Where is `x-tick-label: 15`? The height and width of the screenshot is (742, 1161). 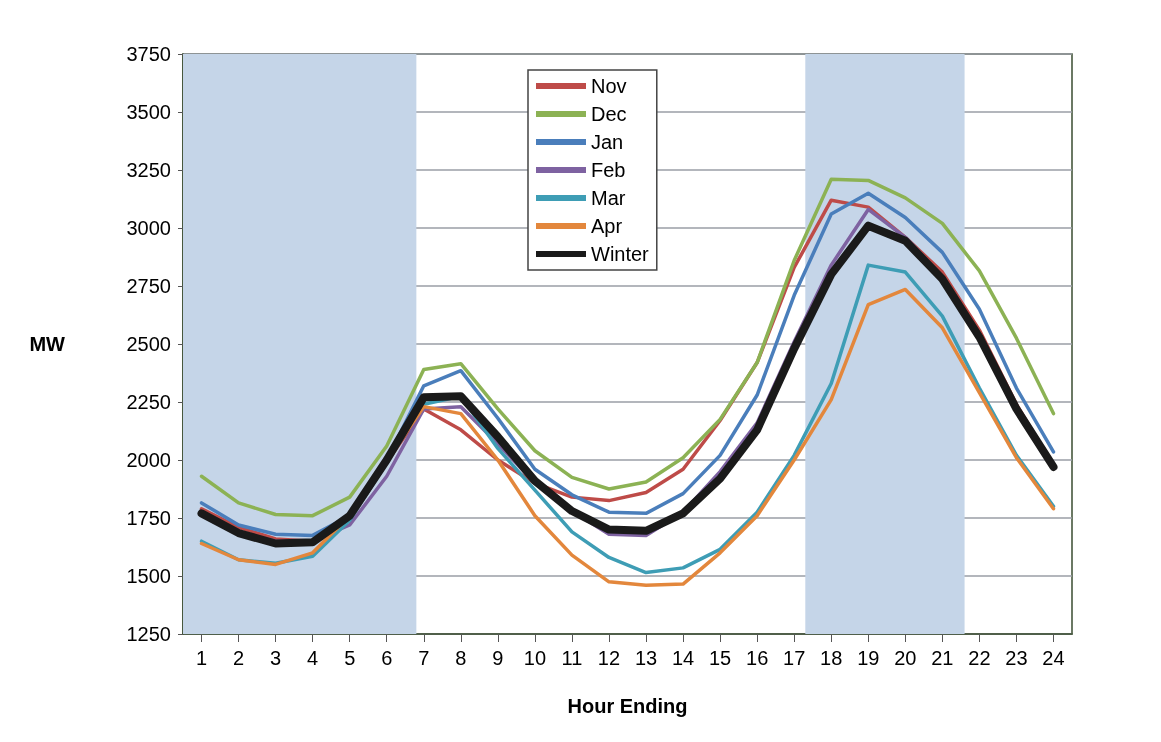 x-tick-label: 15 is located at coordinates (720, 658).